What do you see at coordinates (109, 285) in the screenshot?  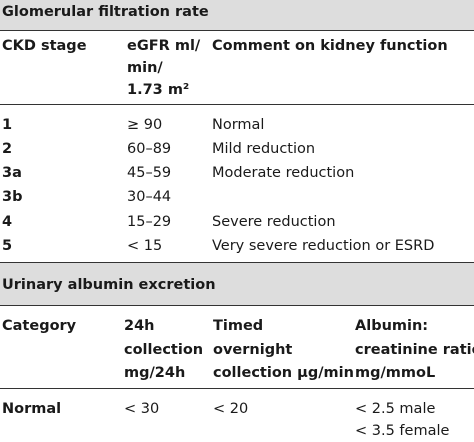 I see `section-title: Urinary albumin excretion` at bounding box center [109, 285].